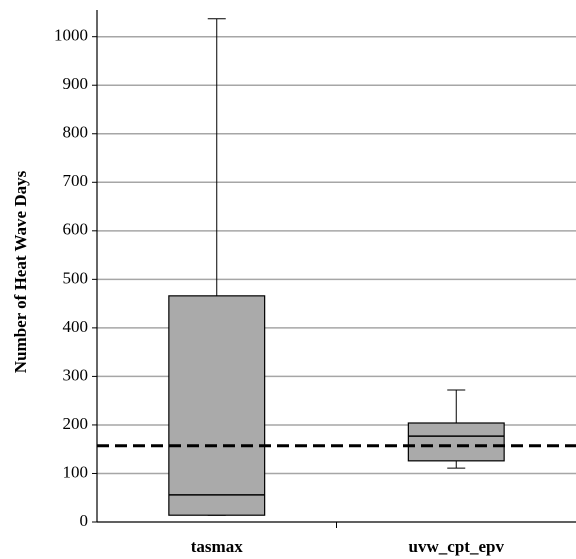 This screenshot has height=559, width=576. What do you see at coordinates (76, 180) in the screenshot?
I see `y-tick-label: 700` at bounding box center [76, 180].